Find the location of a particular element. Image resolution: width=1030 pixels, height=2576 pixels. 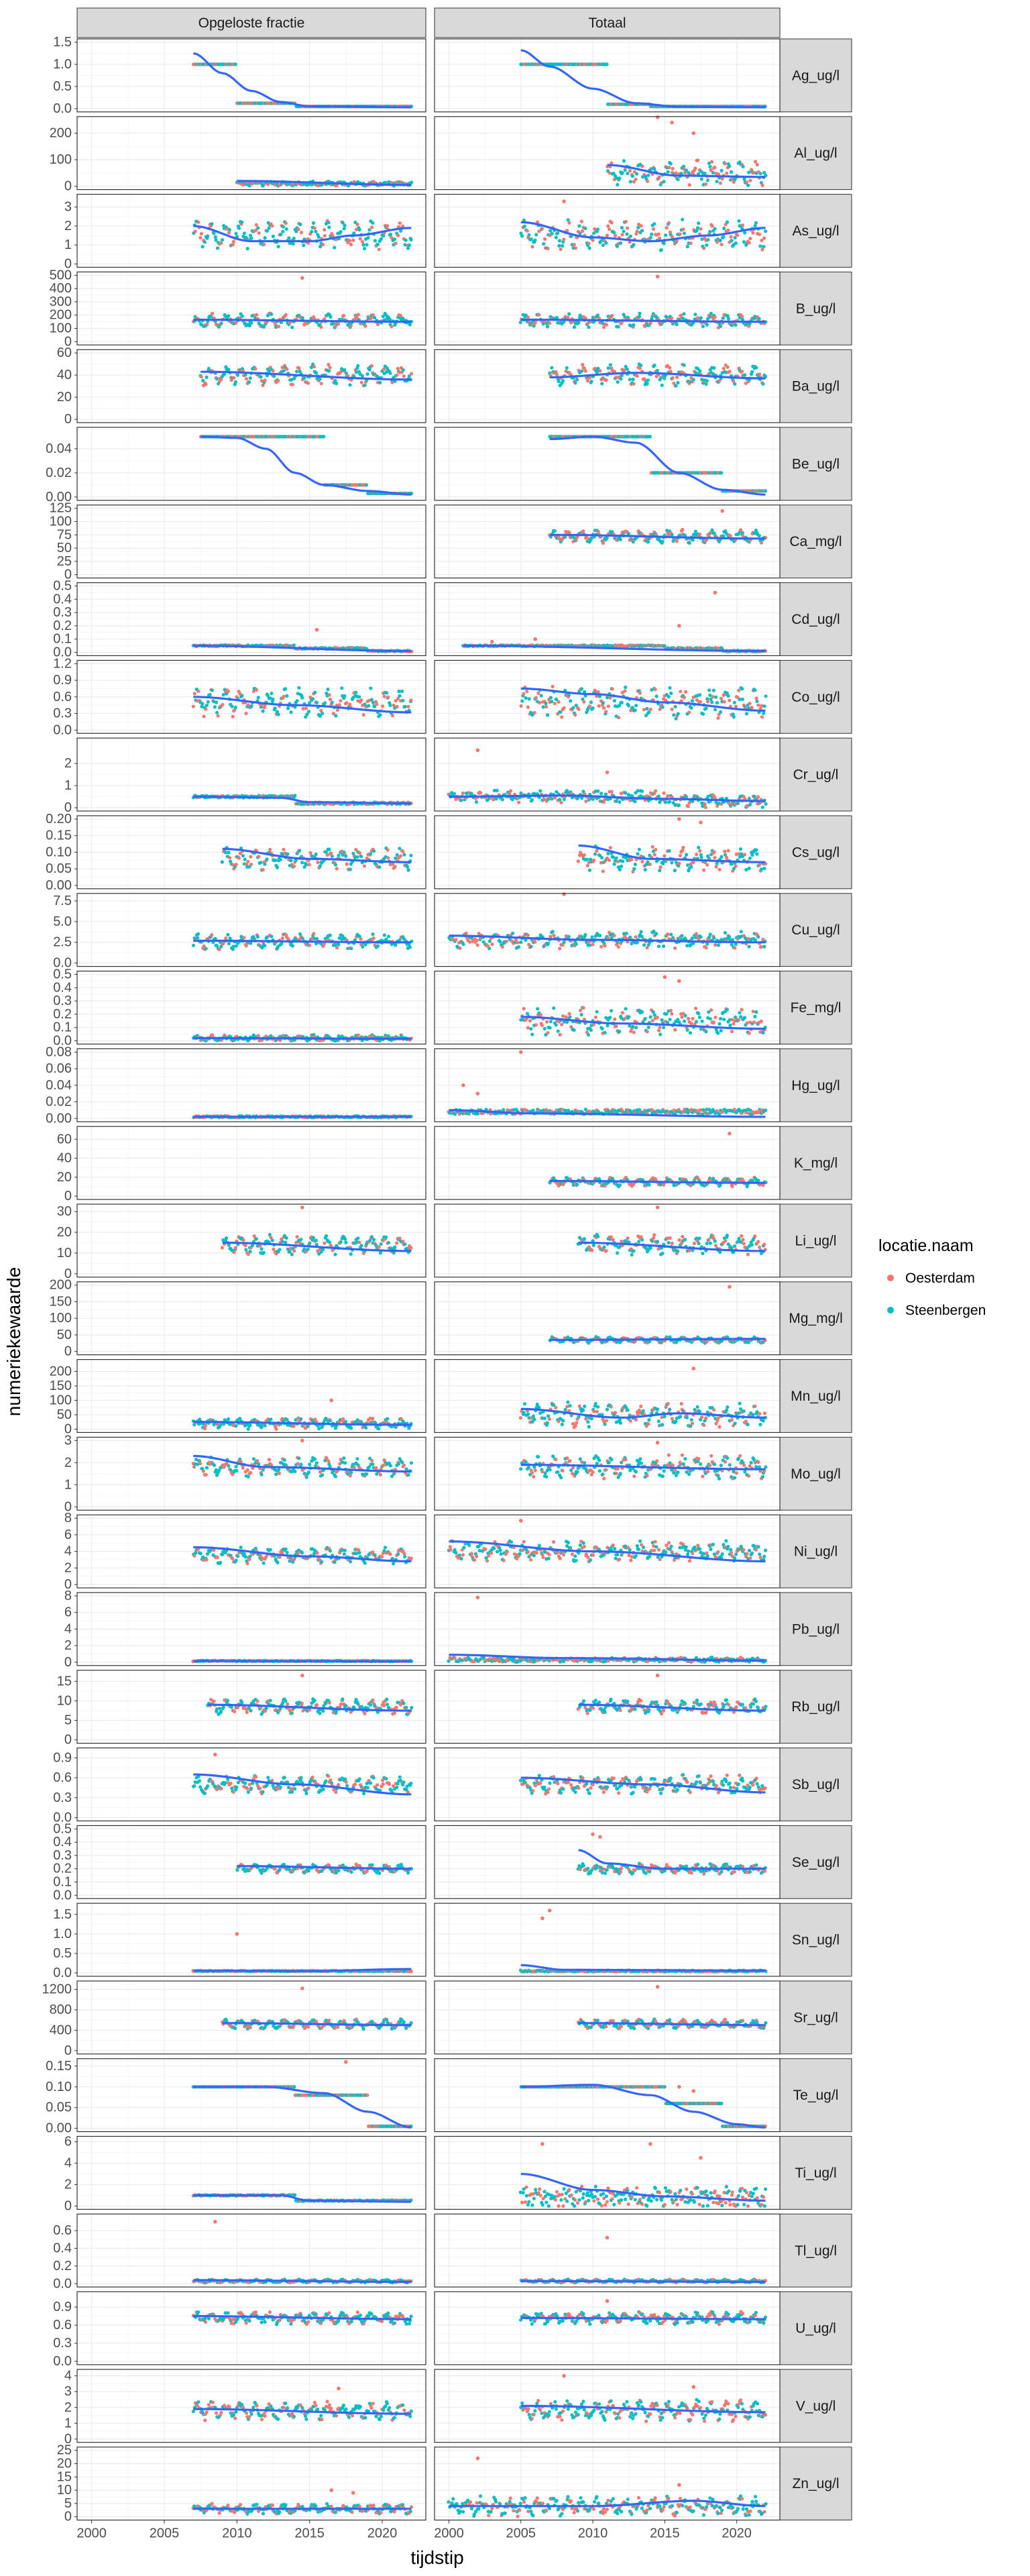

y-tick-label: 2 is located at coordinates (68, 226).